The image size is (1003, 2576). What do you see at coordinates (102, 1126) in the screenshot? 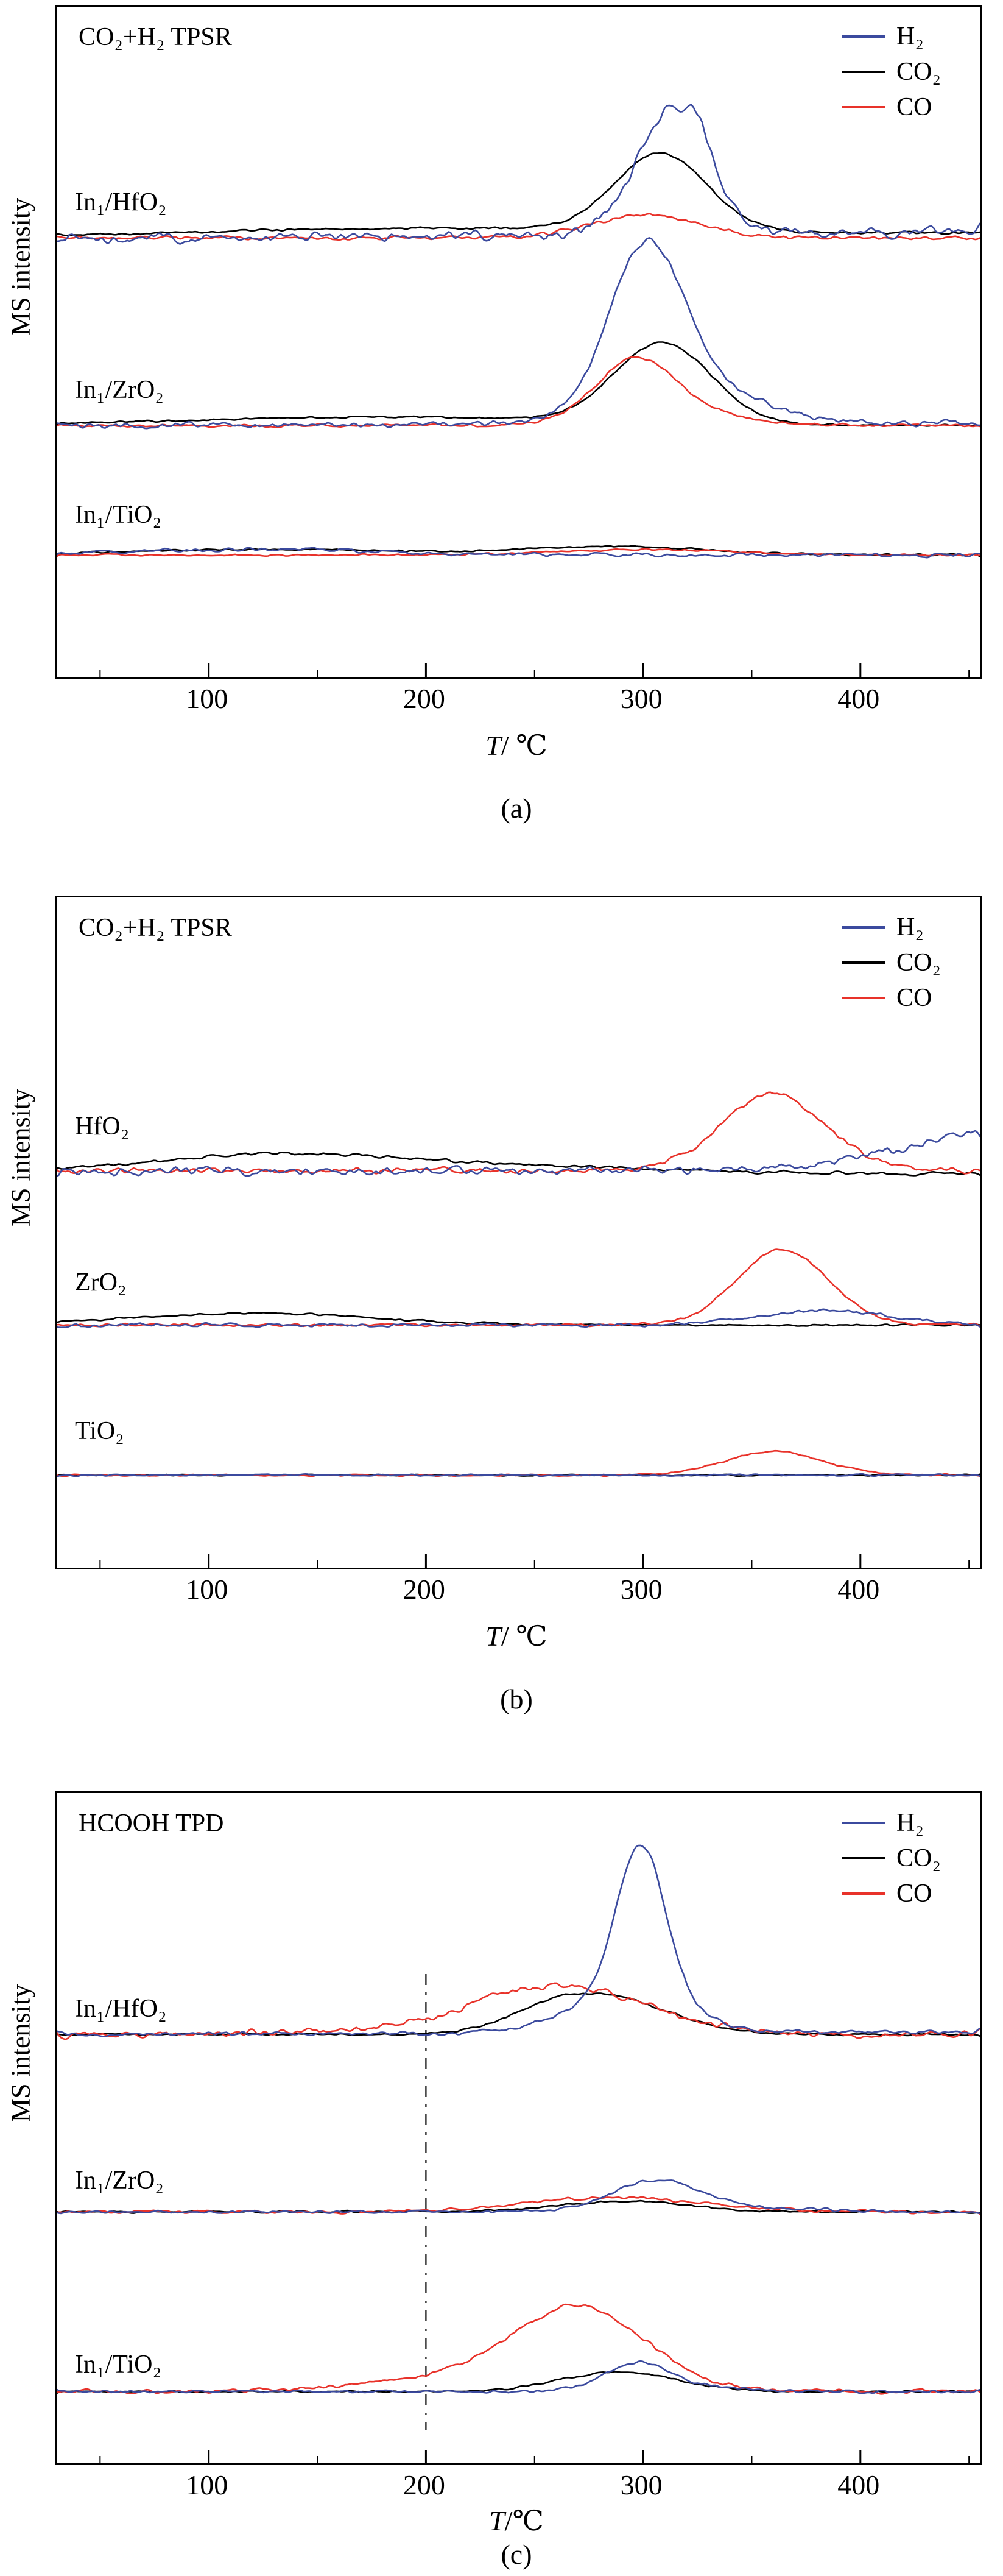
I see `series-group-label-hfo2: HfO₂` at bounding box center [102, 1126].